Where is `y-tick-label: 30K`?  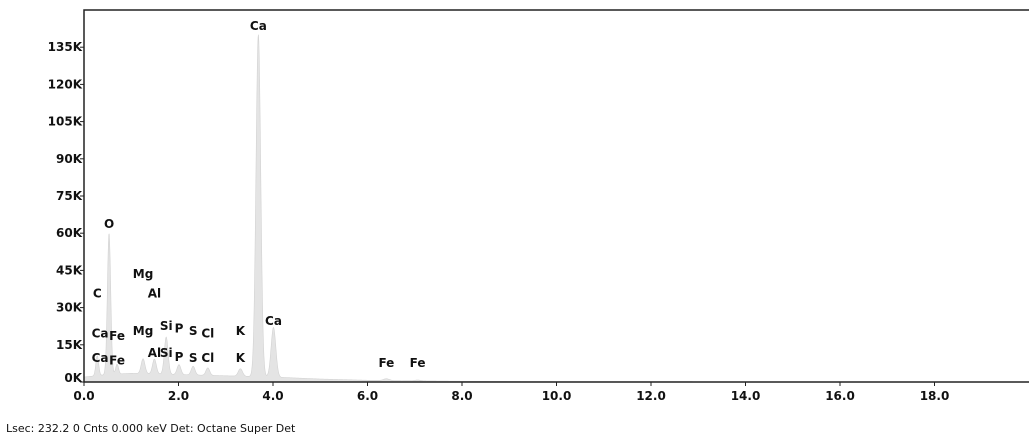
y-tick-label: 30K is located at coordinates (69, 308).